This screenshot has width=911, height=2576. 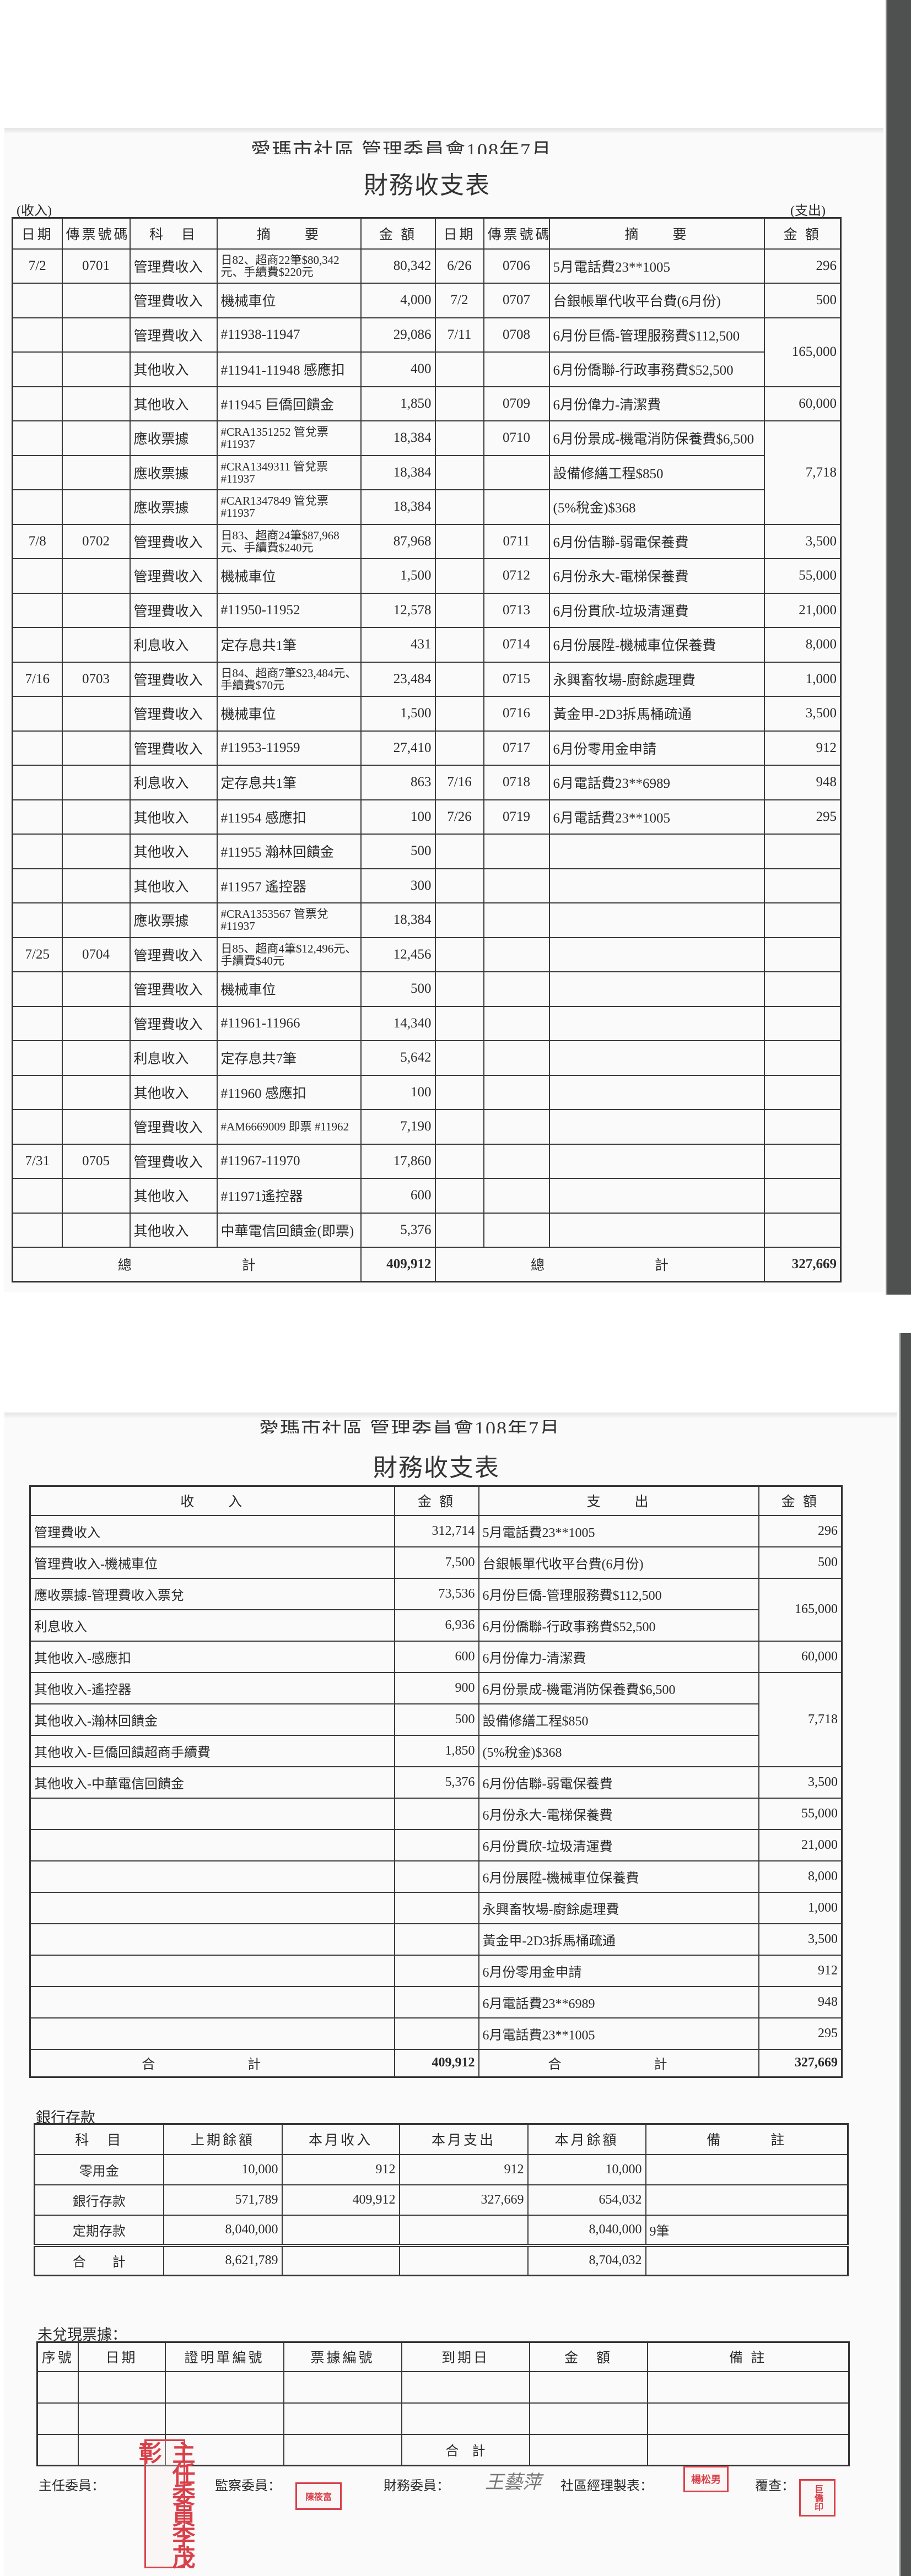 I want to click on income-description: 日84、超商7筆$23,484元、手續費$70元, so click(x=289, y=679).